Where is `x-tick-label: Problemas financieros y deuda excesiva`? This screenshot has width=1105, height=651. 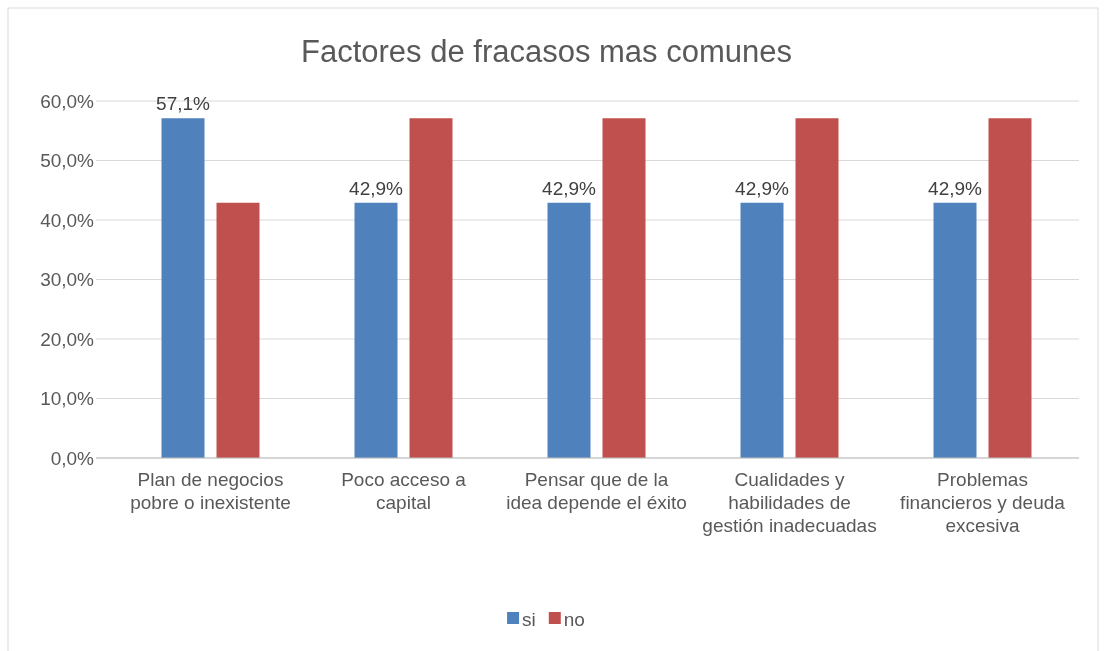
x-tick-label: Problemas financieros y deuda excesiva is located at coordinates (983, 502).